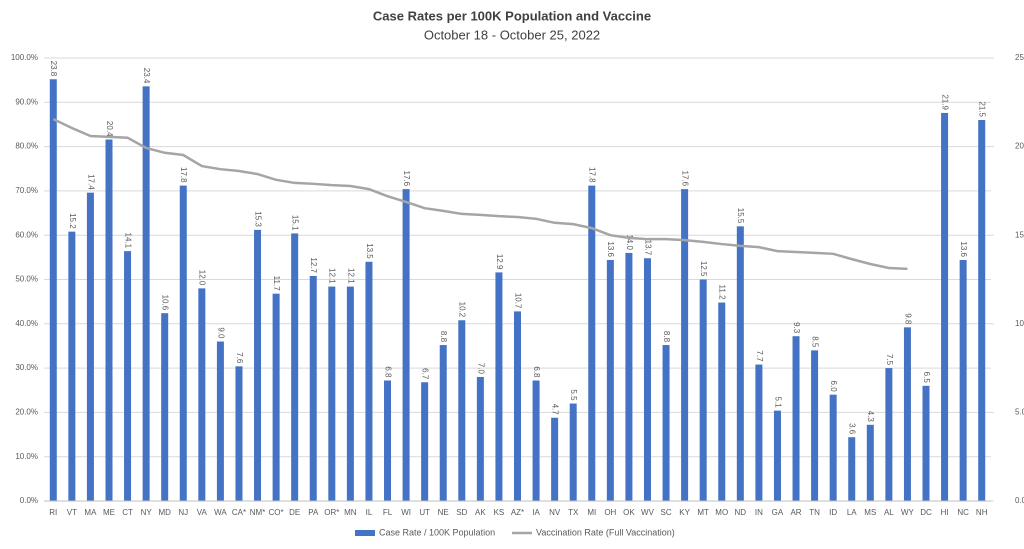 The height and width of the screenshot is (549, 1024). What do you see at coordinates (814, 512) in the screenshot?
I see `x-tick-label: TN` at bounding box center [814, 512].